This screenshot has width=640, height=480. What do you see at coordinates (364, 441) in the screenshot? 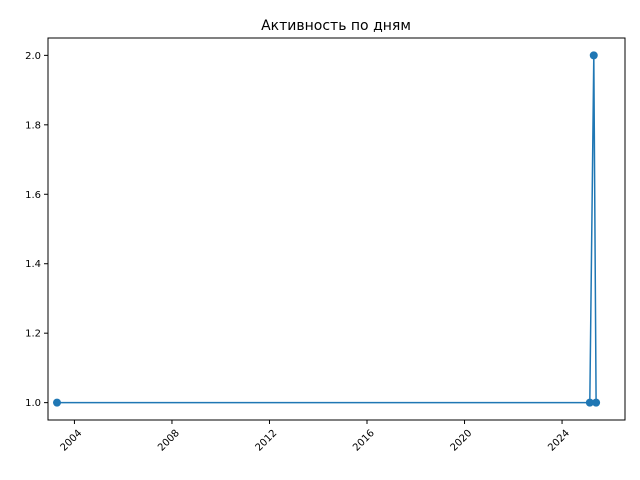
I see `x-tick-label: 2016` at bounding box center [364, 441].